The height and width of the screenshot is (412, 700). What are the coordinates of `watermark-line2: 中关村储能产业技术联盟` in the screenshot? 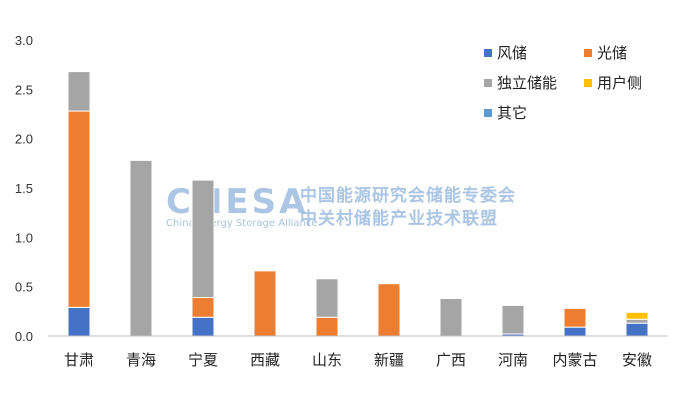 It's located at (399, 218).